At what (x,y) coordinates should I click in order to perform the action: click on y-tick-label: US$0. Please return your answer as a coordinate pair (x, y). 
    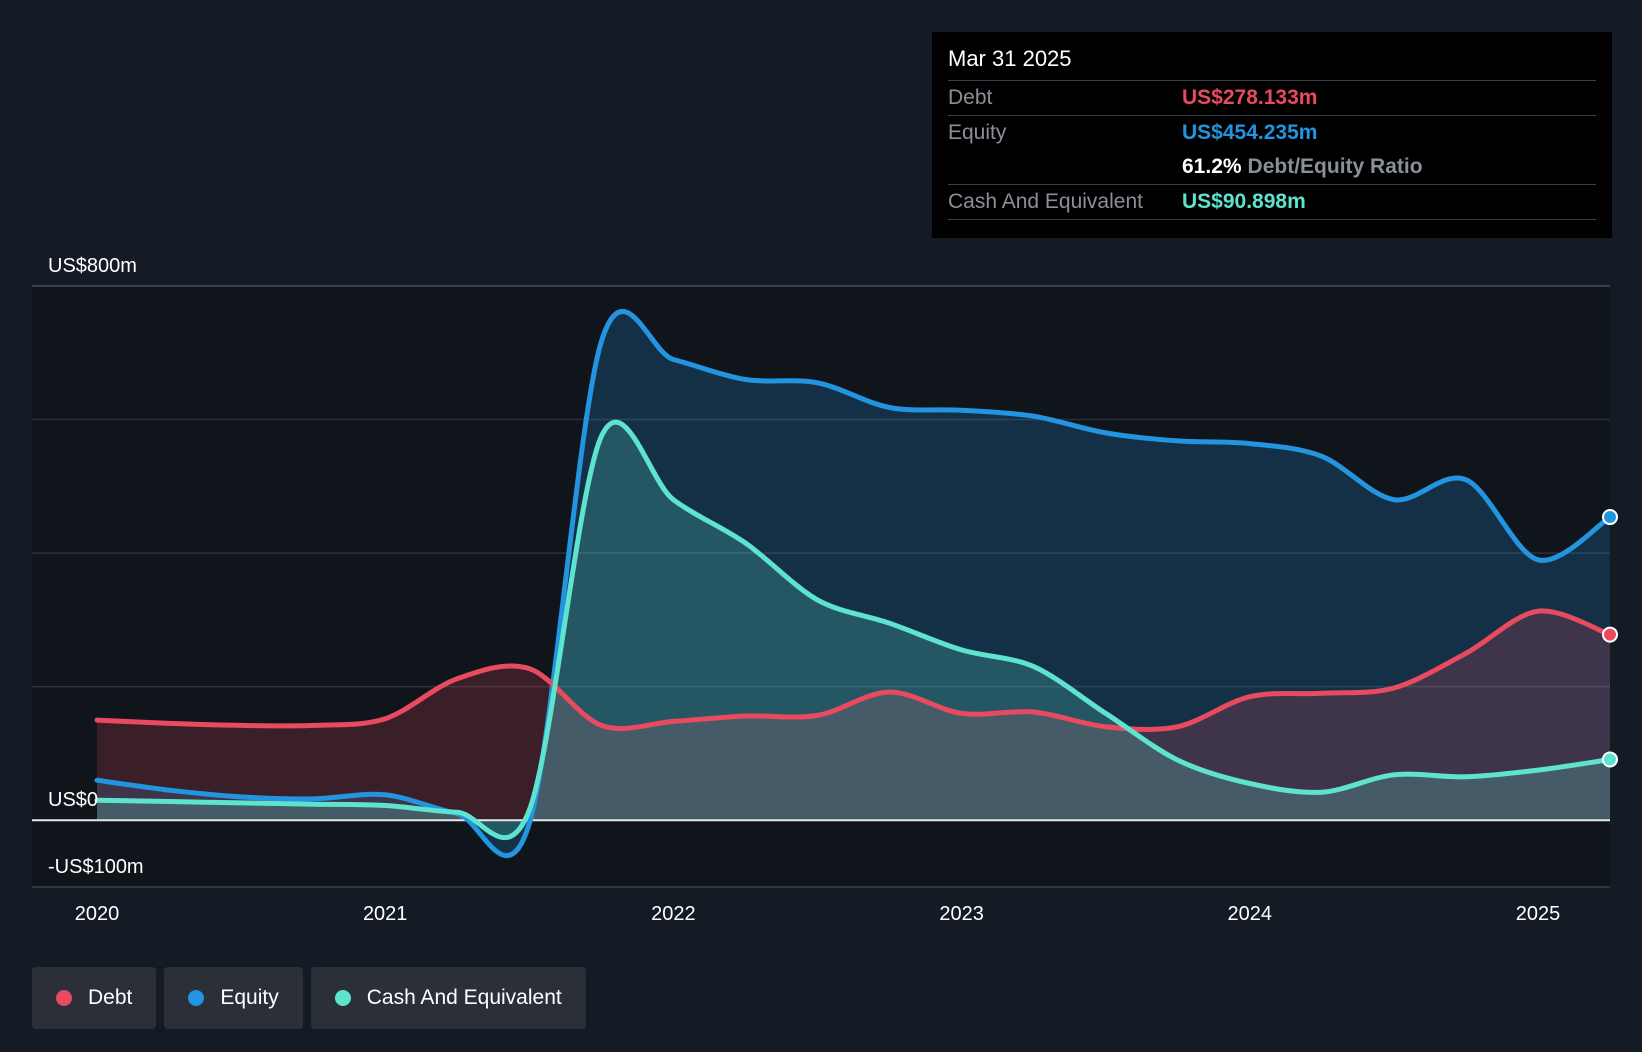
    Looking at the image, I should click on (73, 800).